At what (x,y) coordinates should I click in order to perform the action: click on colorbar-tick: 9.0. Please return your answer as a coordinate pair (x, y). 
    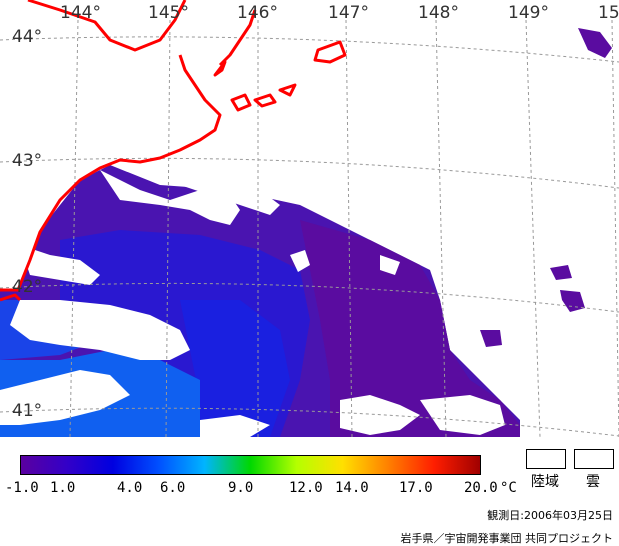
    Looking at the image, I should click on (241, 488).